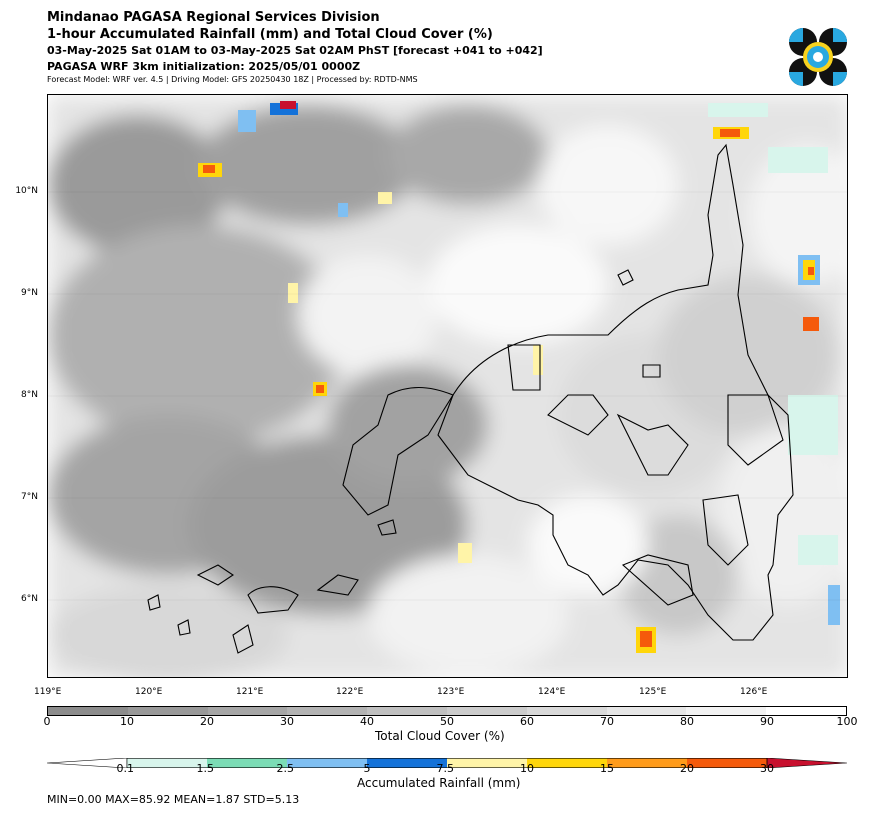 This screenshot has height=819, width=871. I want to click on rain-colorbar-tick: 15, so click(607, 768).